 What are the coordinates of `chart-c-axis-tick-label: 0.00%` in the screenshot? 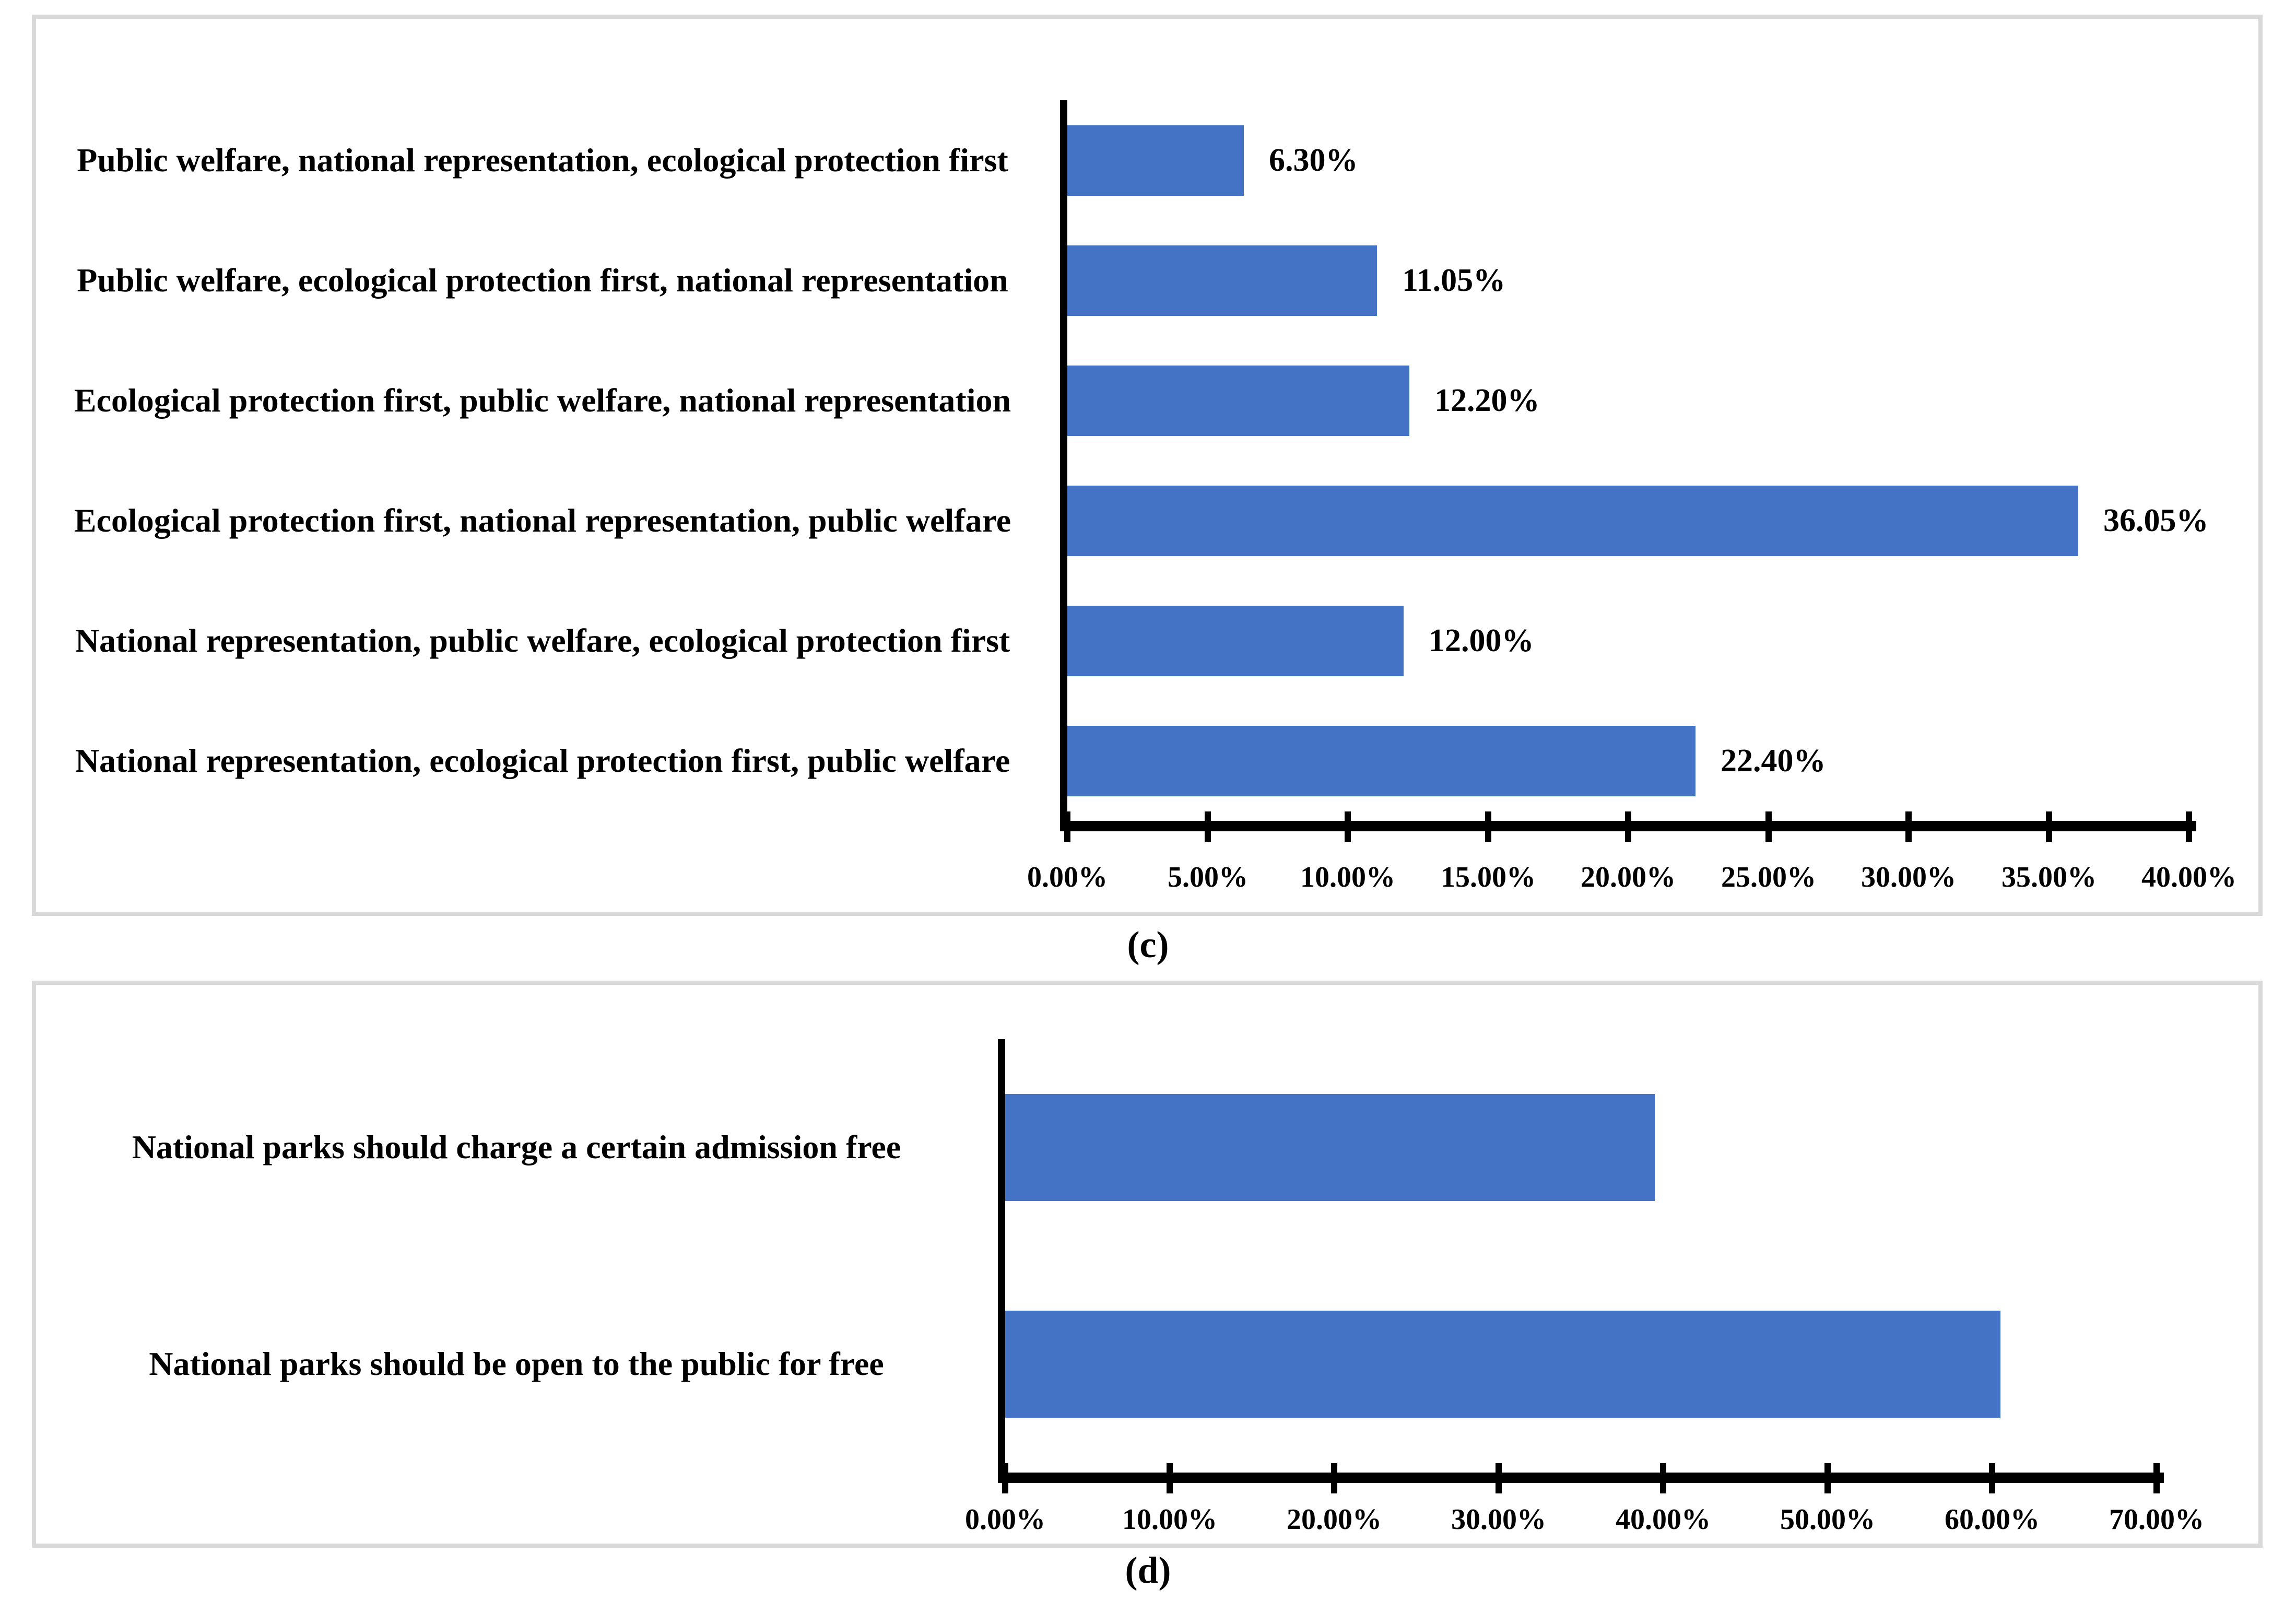 It's located at (1067, 877).